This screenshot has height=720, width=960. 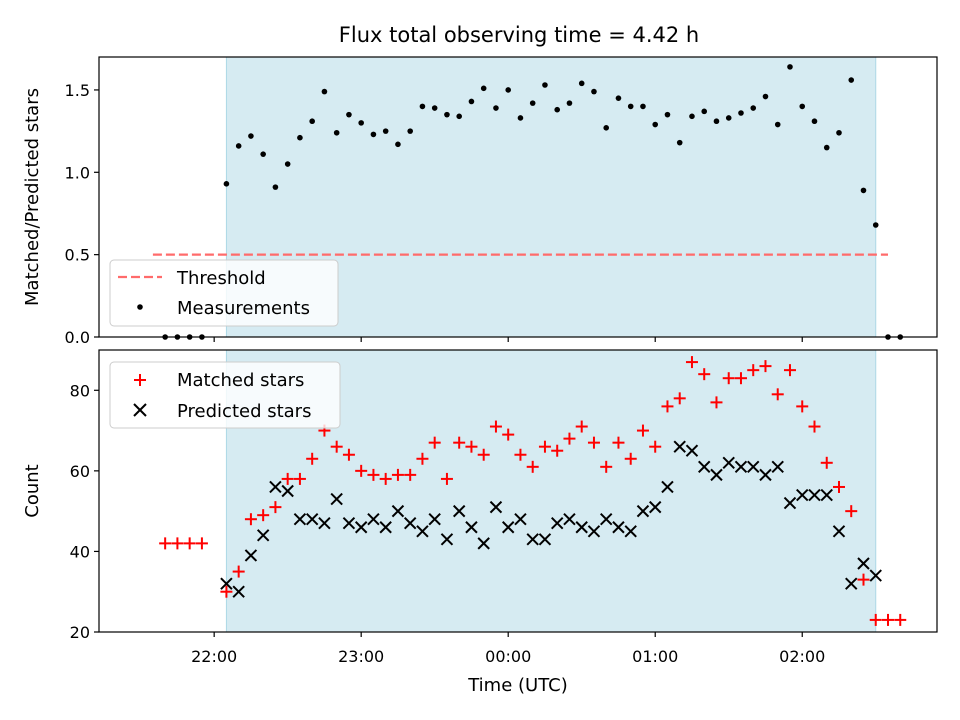 I want to click on legend-matched-swatch, so click(x=140, y=380).